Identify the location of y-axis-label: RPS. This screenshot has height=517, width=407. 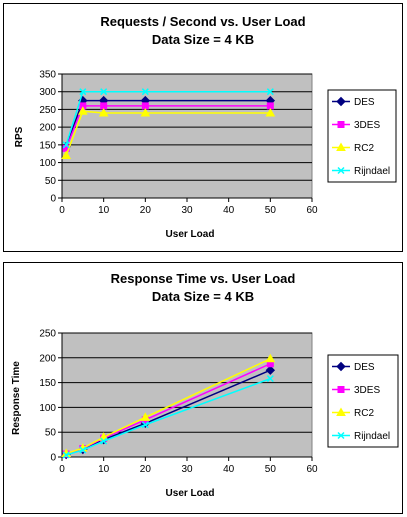
(19, 136).